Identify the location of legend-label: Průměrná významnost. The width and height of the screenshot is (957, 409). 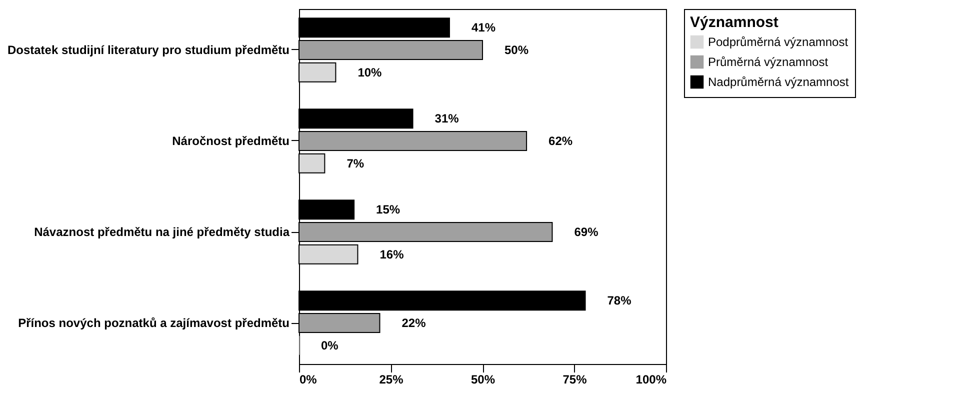
(768, 62).